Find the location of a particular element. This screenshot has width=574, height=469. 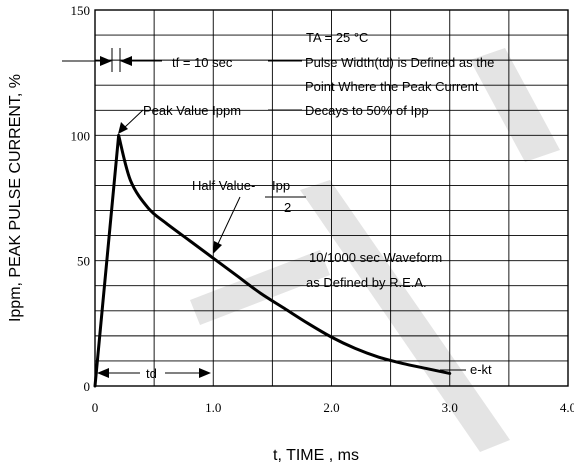

y-tick-labels: 0 50 100 150 is located at coordinates (81, 198).